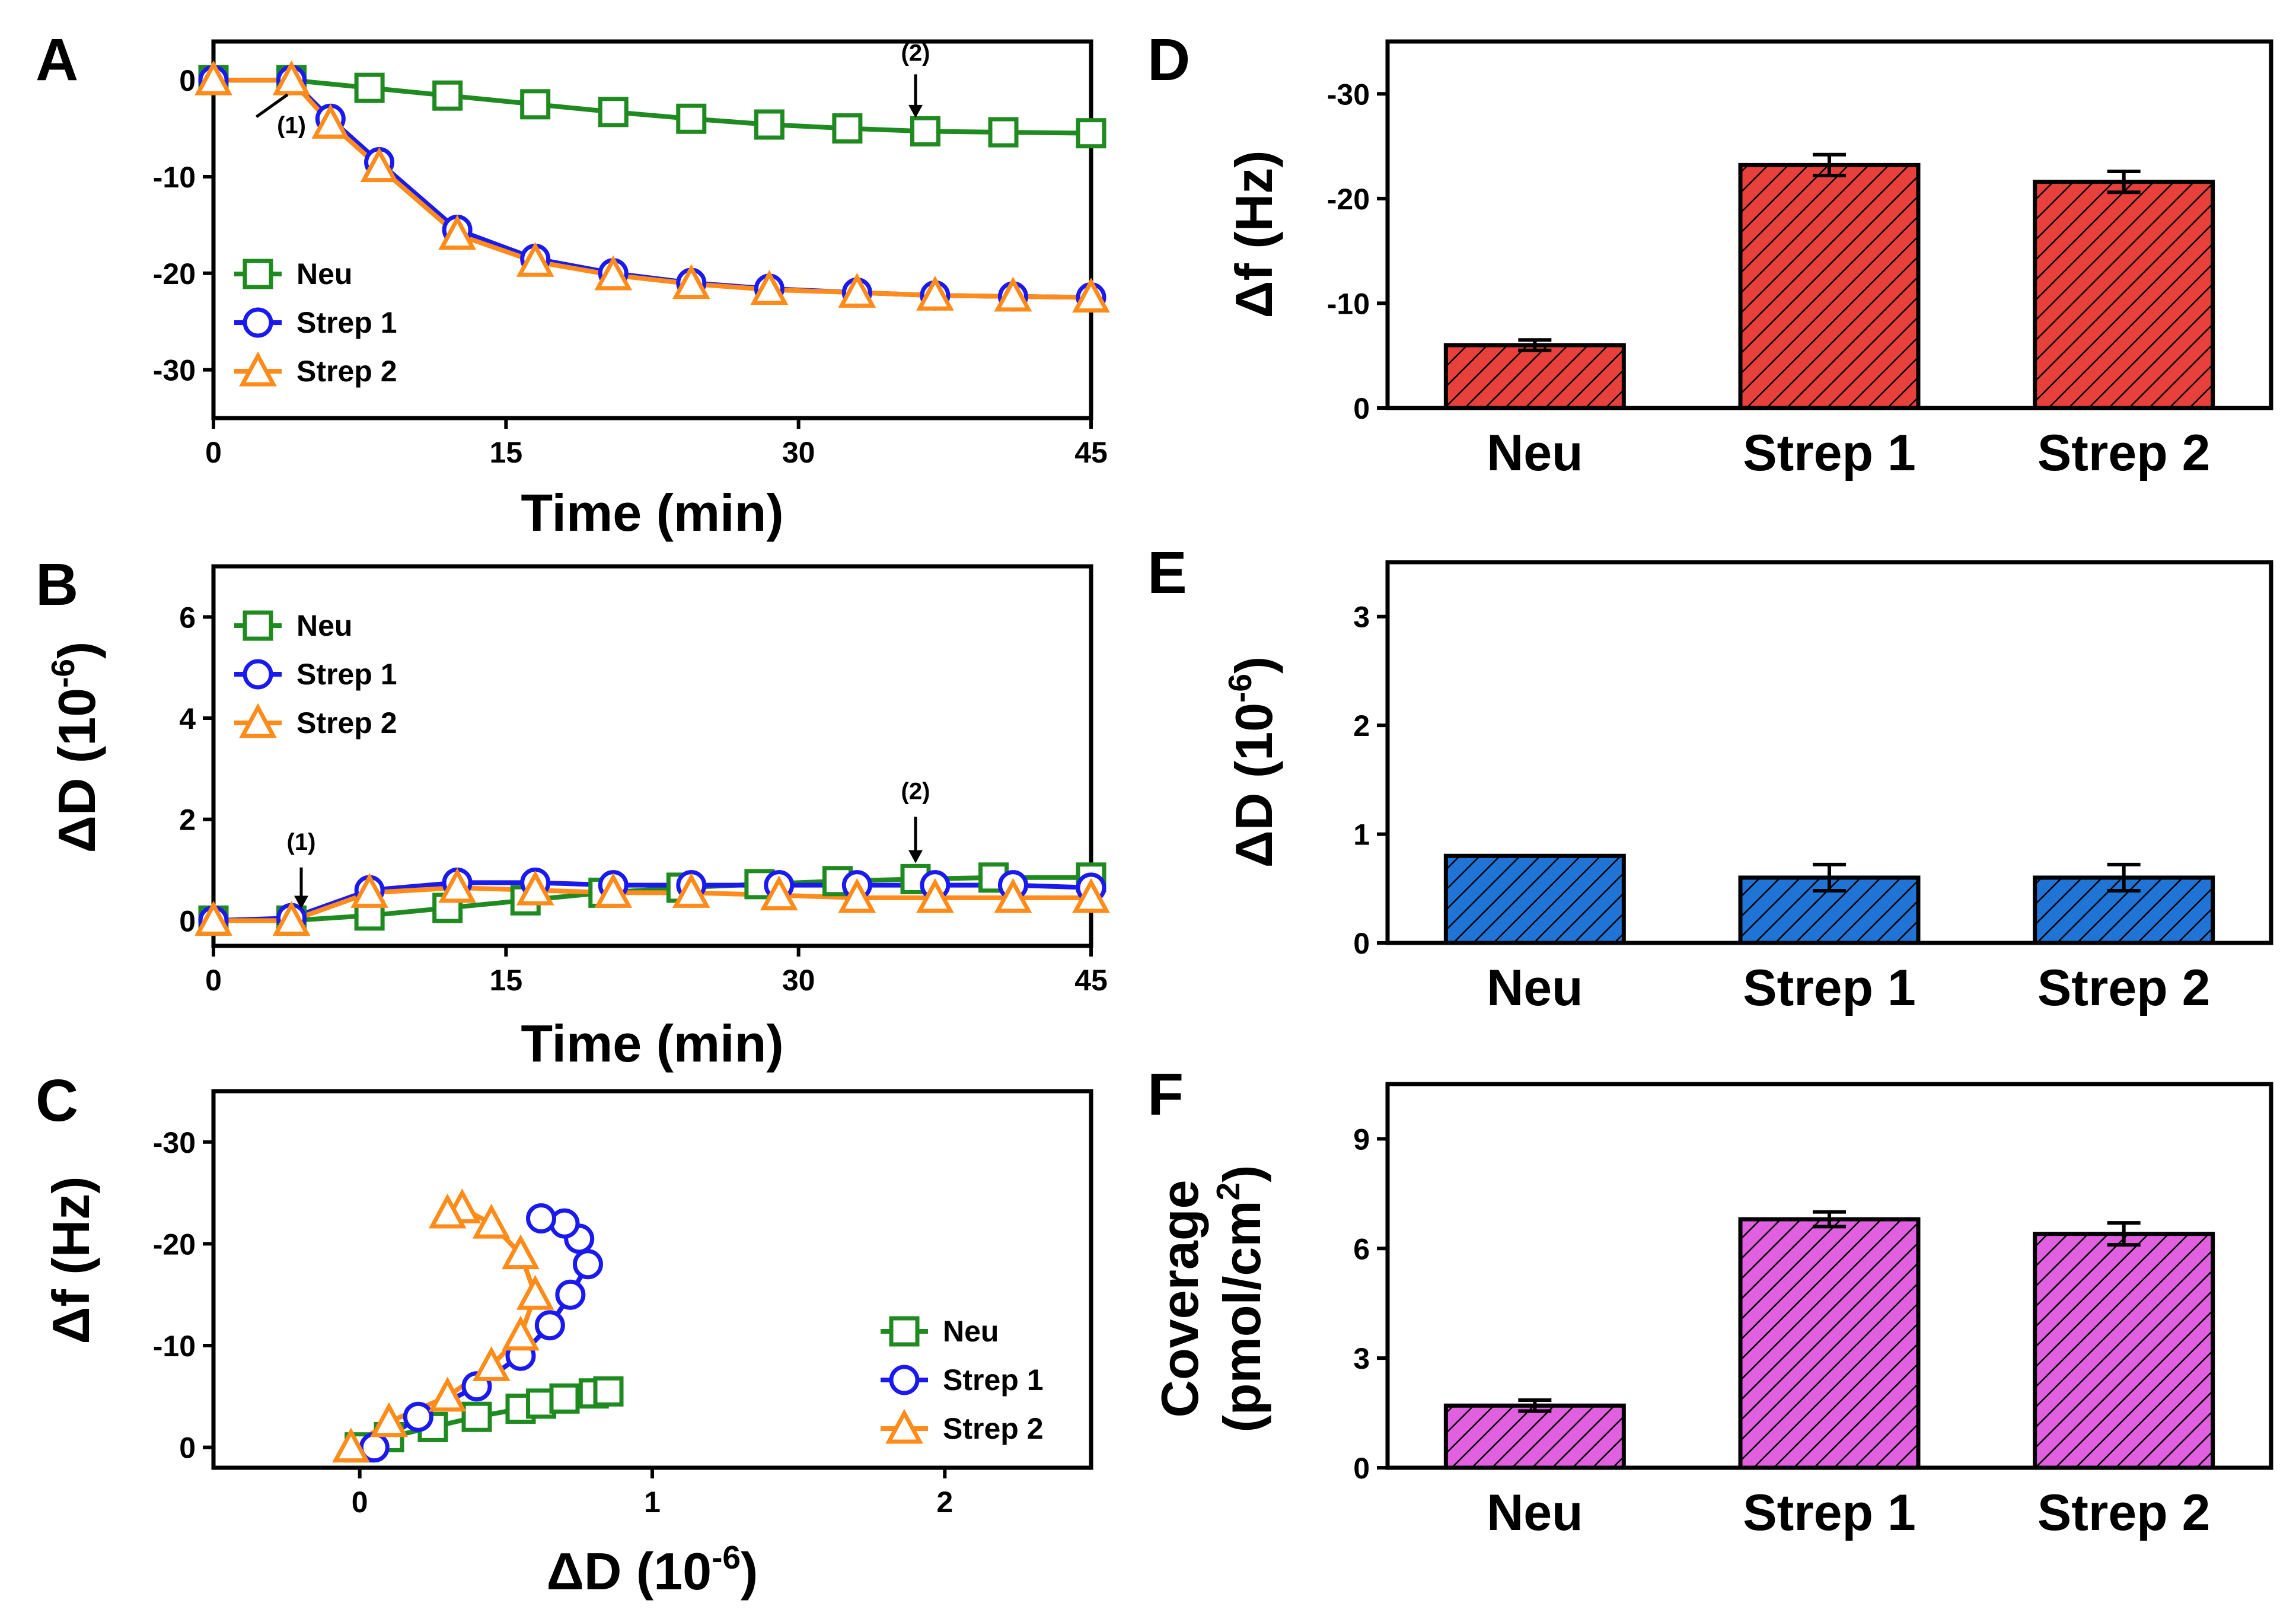 The height and width of the screenshot is (1616, 2296). I want to click on panel-a-frame, so click(652, 230).